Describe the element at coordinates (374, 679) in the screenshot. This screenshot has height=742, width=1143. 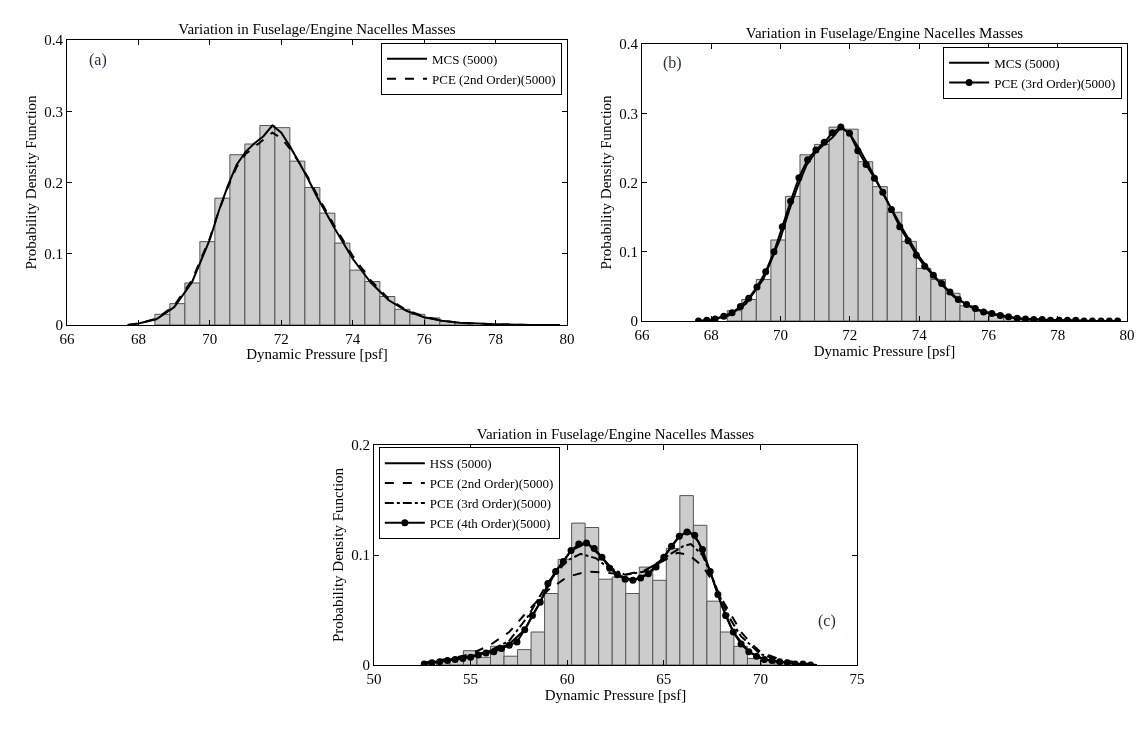
I see `x-tick-label: 50` at that location.